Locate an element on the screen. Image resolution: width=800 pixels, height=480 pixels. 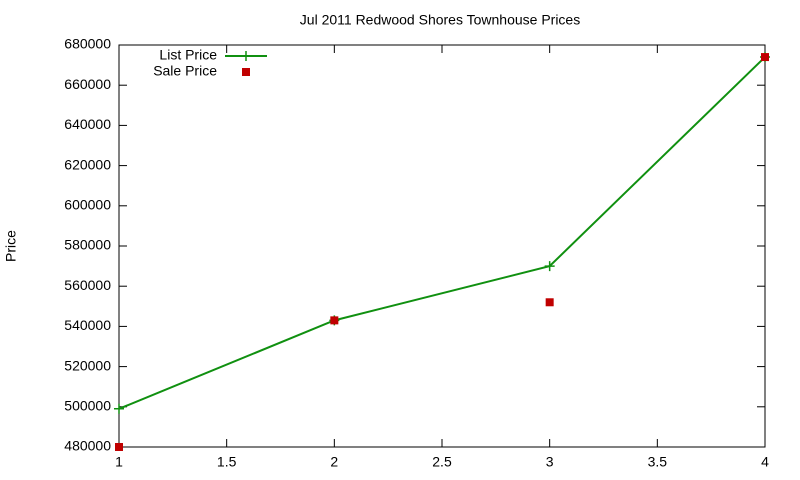
legend-label: Sale Price is located at coordinates (185, 71).